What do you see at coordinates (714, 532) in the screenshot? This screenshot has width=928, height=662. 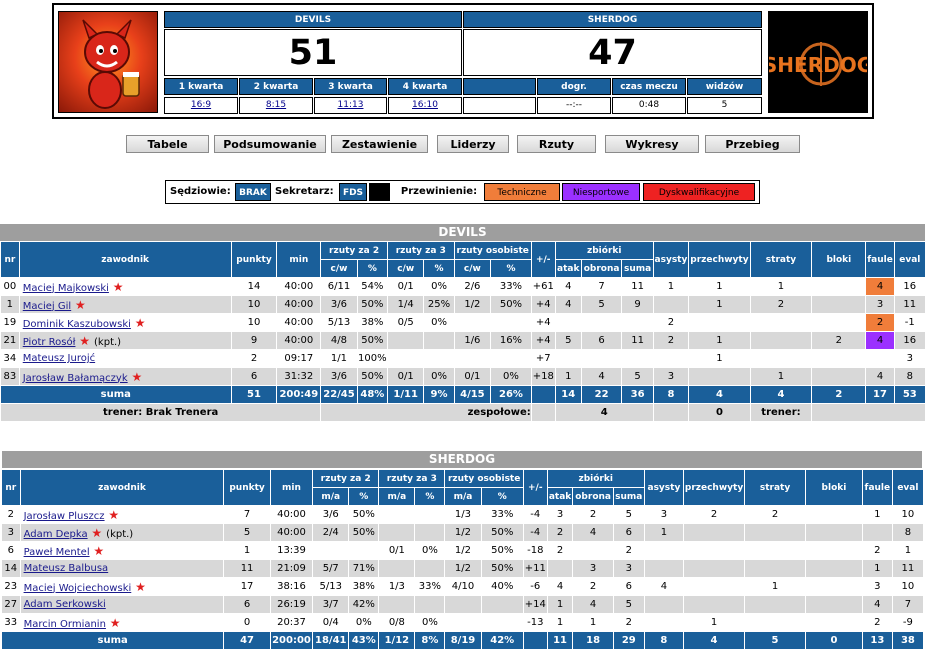 I see `stat-stl` at bounding box center [714, 532].